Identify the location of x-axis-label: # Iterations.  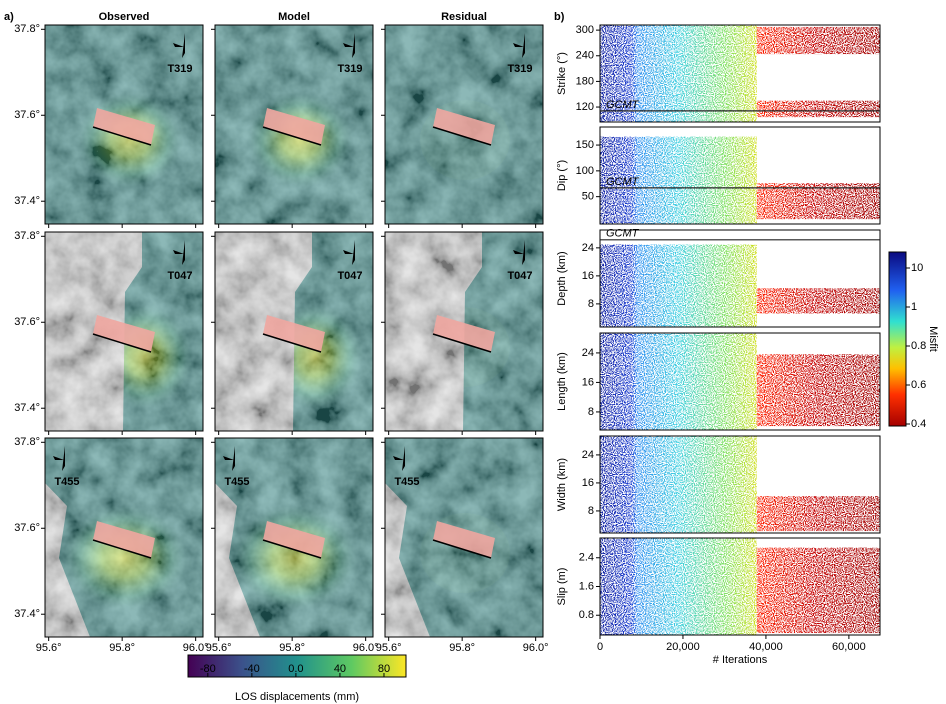
(740, 660).